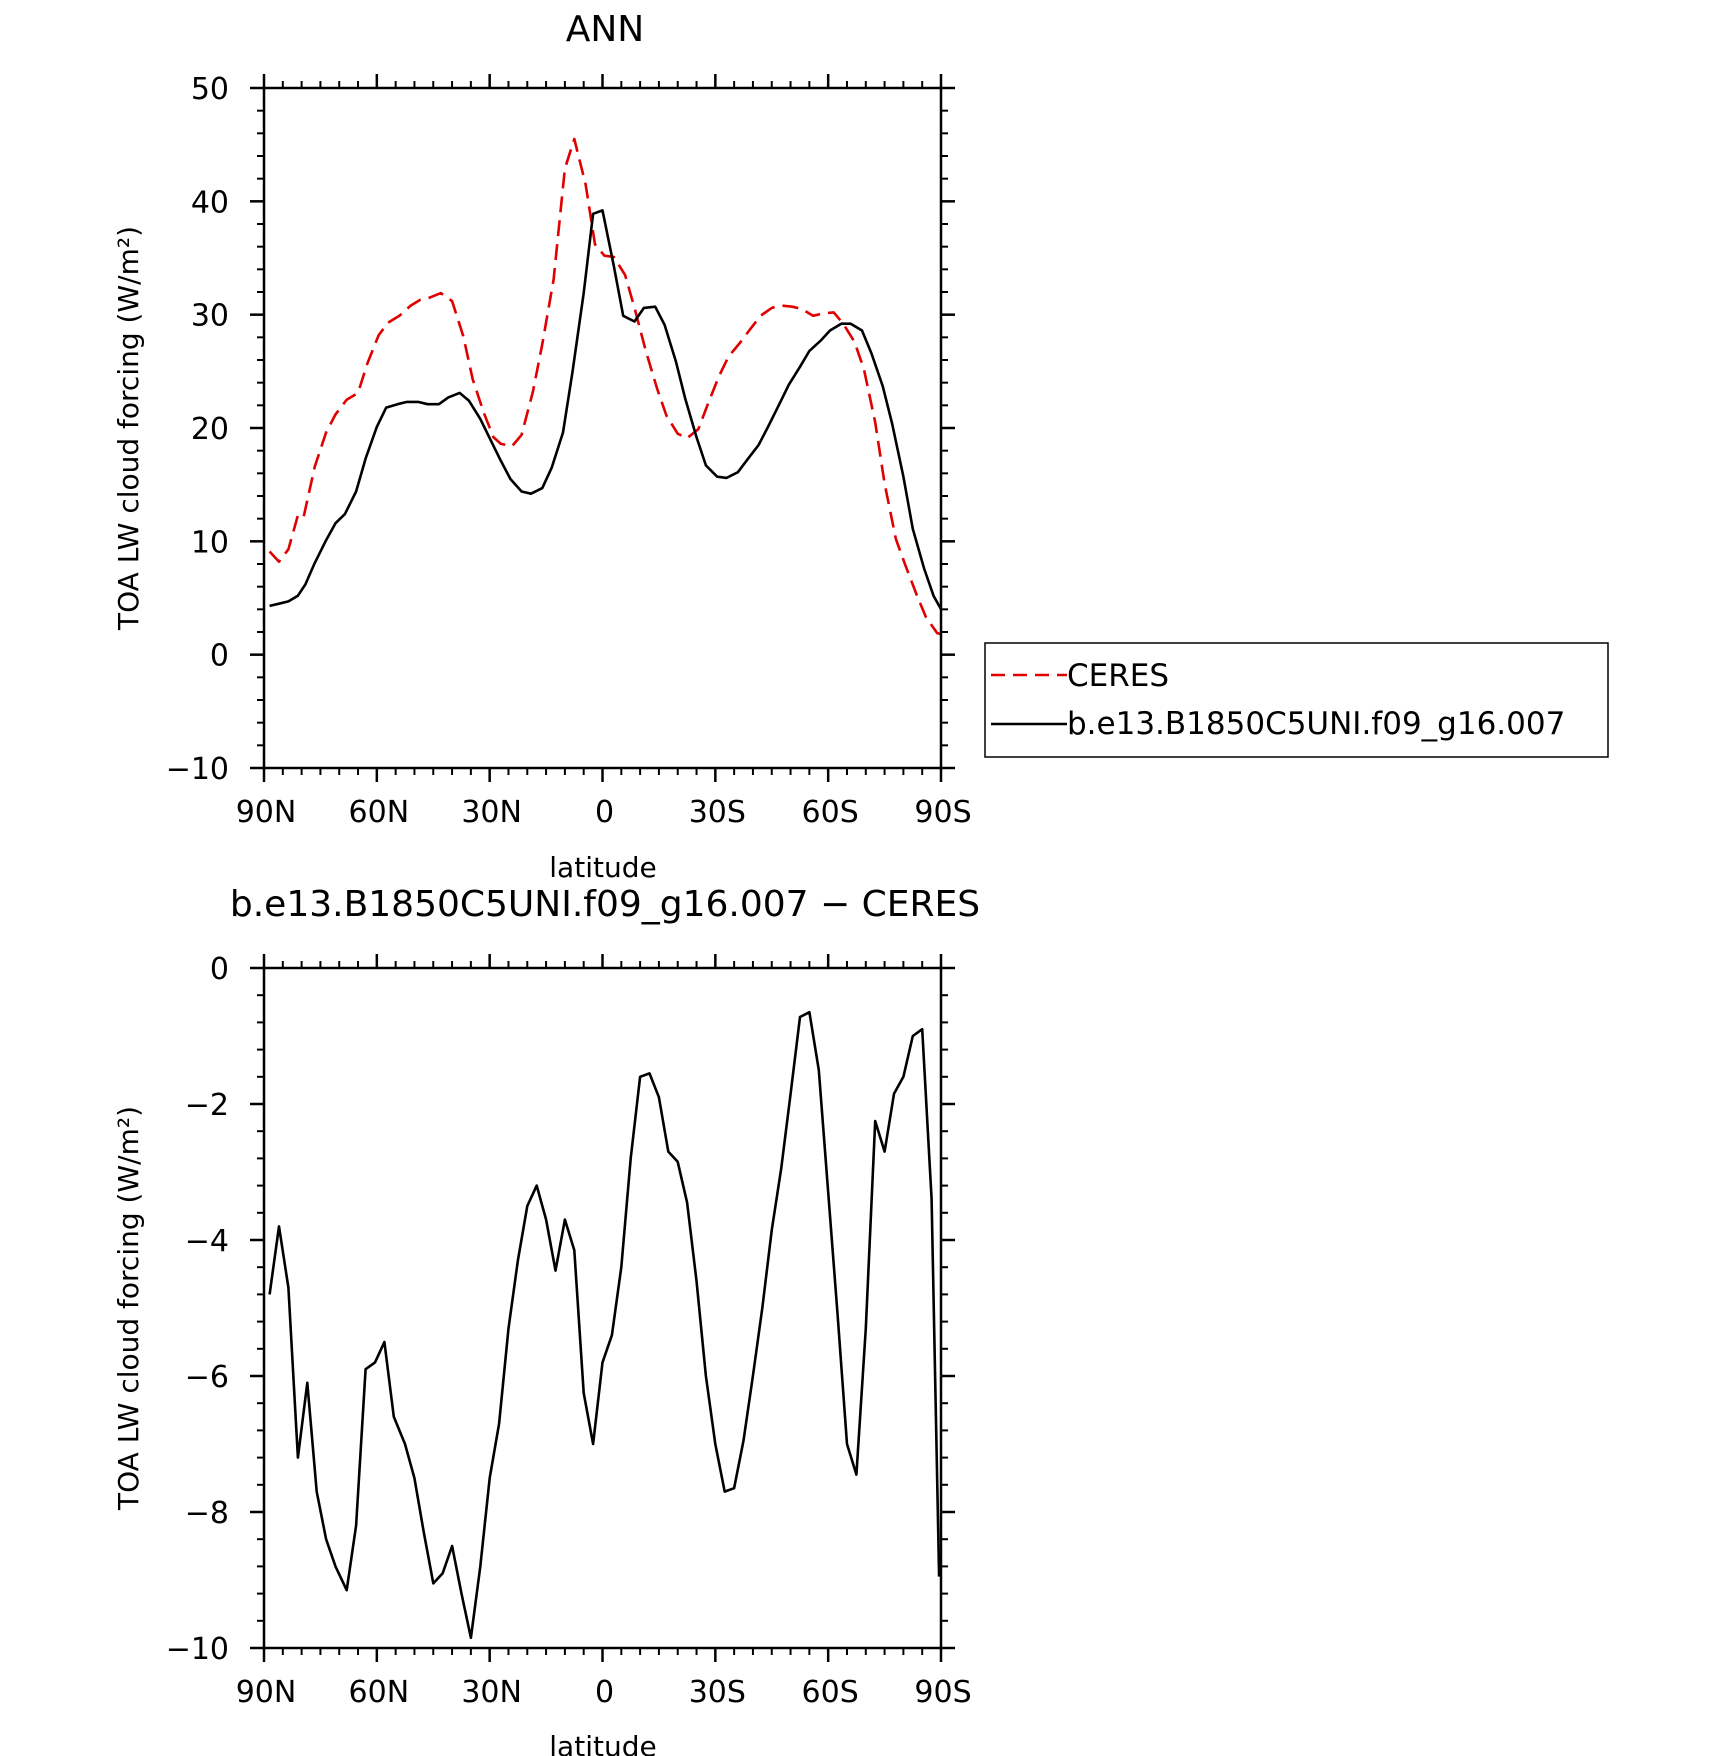 Image resolution: width=1710 pixels, height=1756 pixels. What do you see at coordinates (210, 316) in the screenshot?
I see `y-tick-label: 30` at bounding box center [210, 316].